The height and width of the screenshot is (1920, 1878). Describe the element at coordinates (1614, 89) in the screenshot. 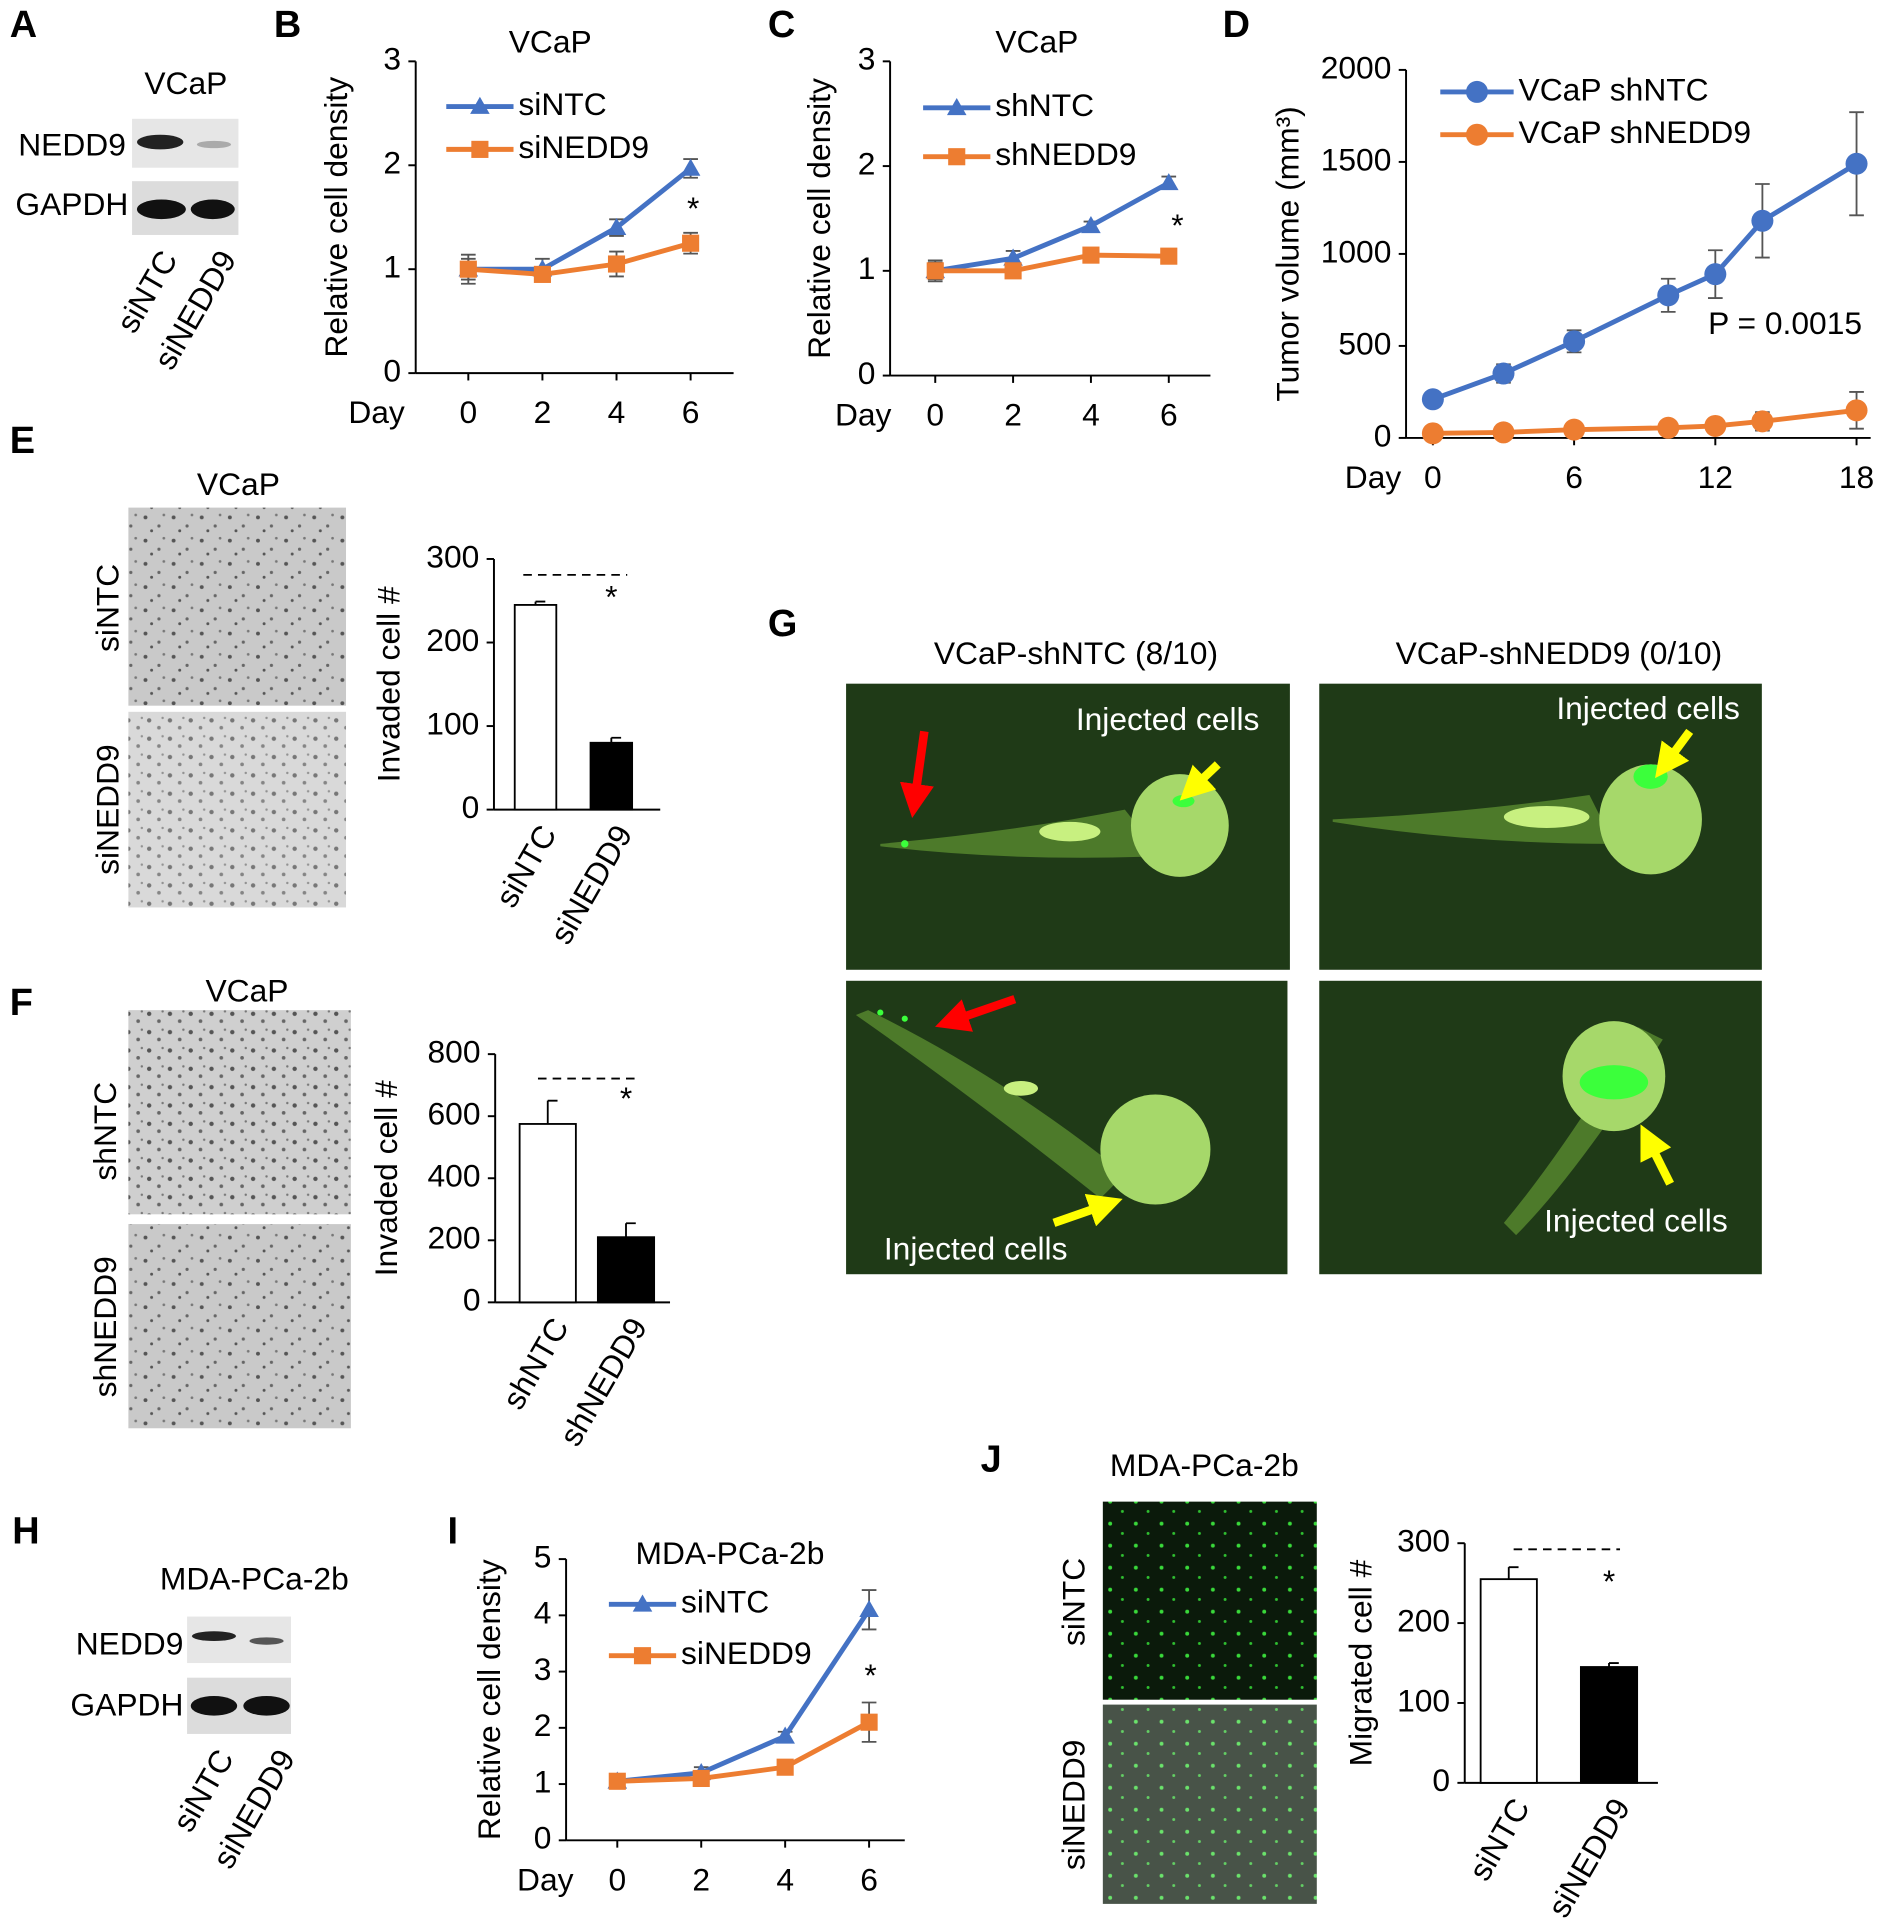

I see `legend-label: VCaP shNTC` at that location.